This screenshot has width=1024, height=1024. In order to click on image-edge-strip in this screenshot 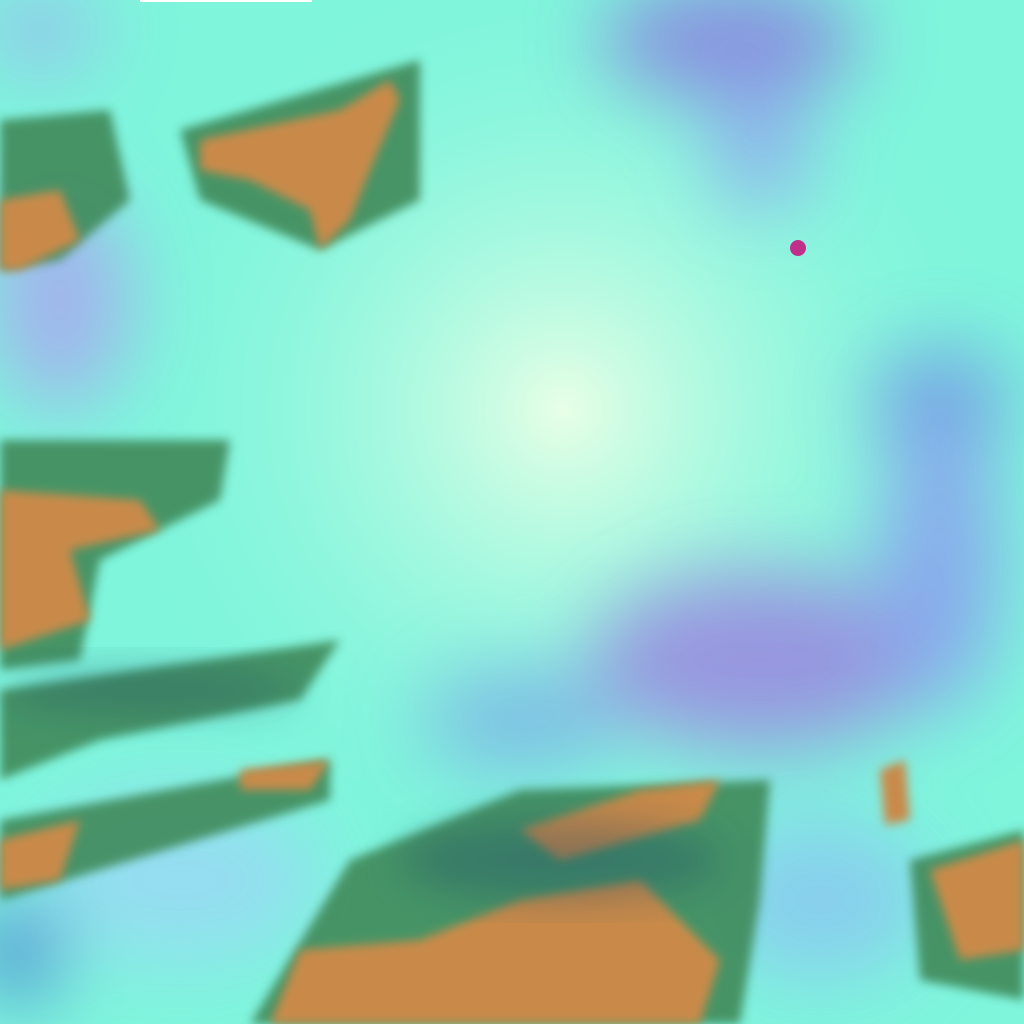, I will do `click(226, 1)`.